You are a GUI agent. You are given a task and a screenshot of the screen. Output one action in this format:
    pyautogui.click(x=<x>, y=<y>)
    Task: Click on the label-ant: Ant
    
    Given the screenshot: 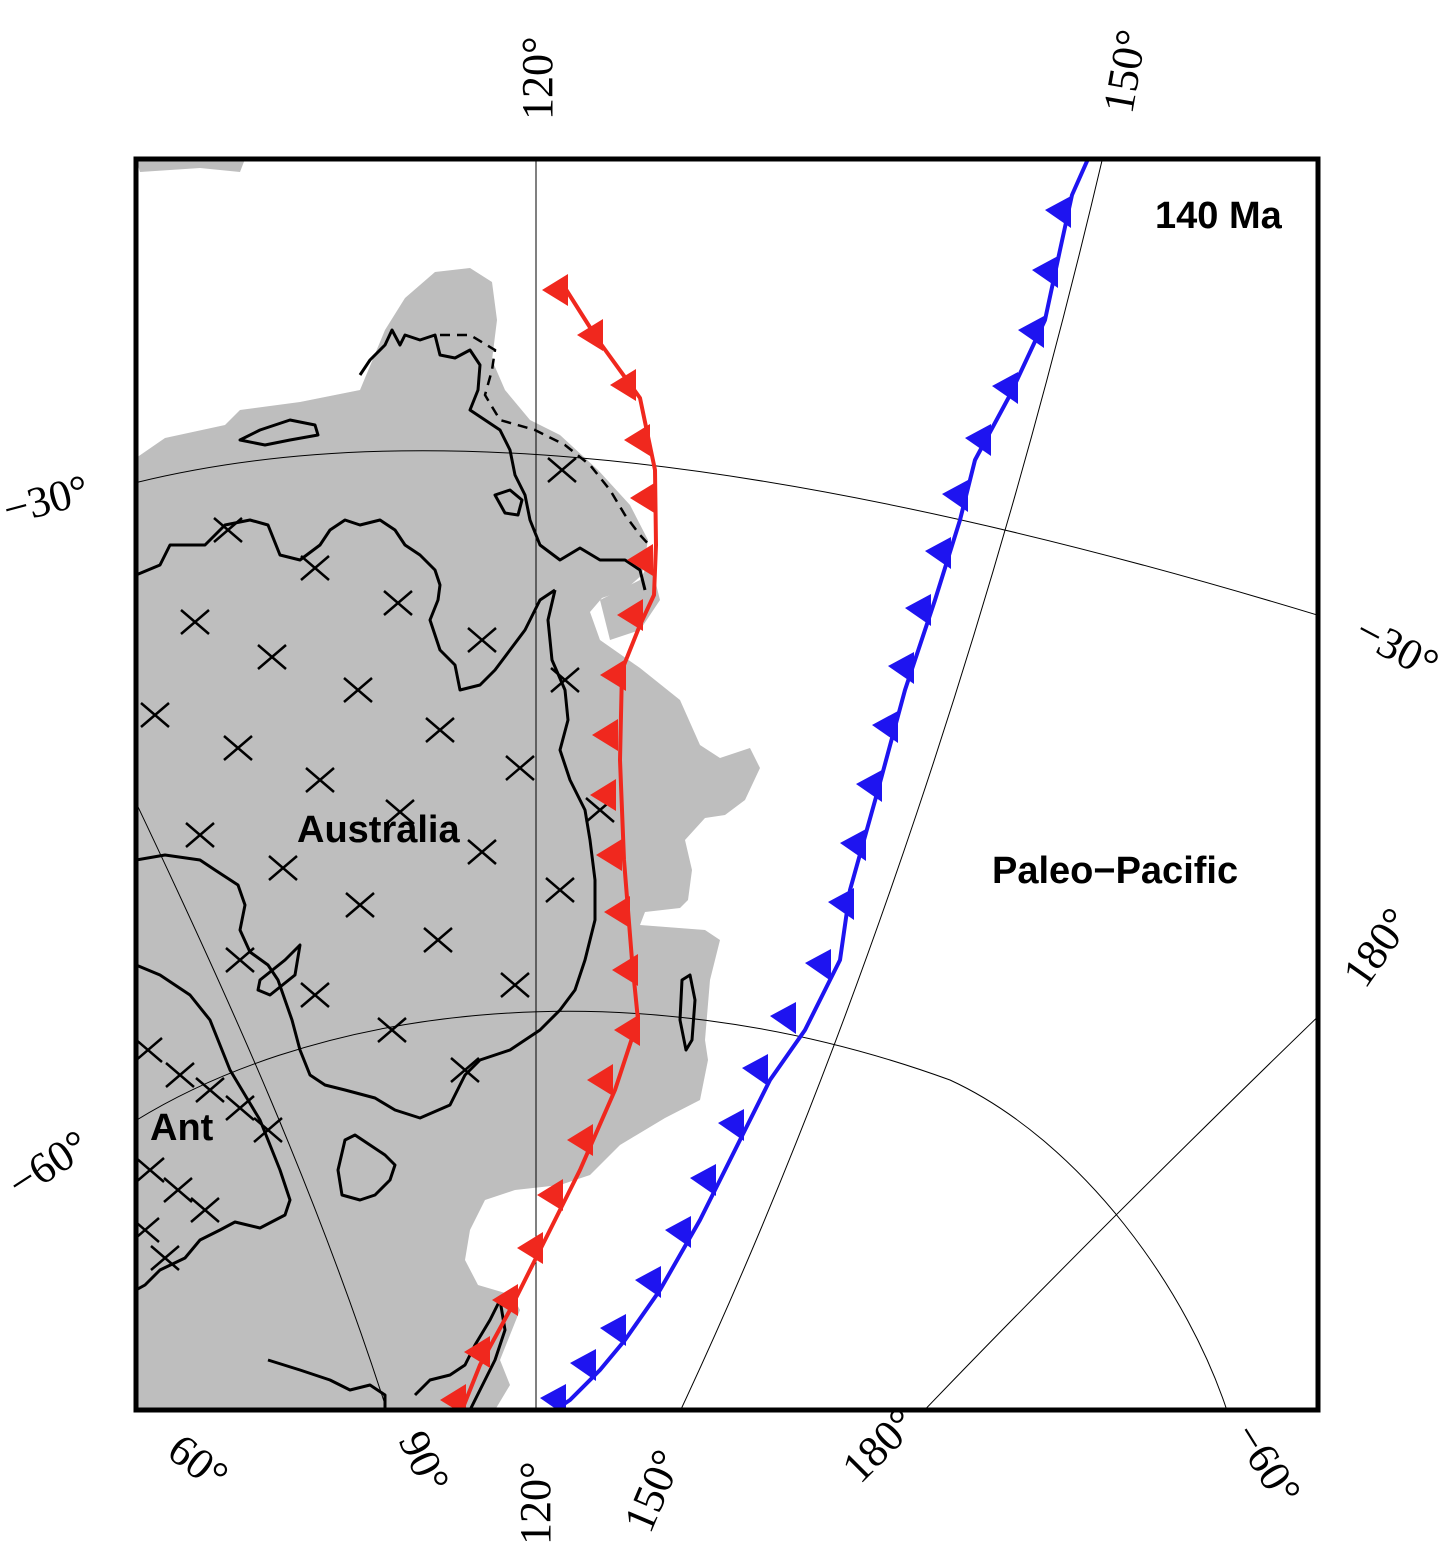 What is the action you would take?
    pyautogui.click(x=182, y=1128)
    